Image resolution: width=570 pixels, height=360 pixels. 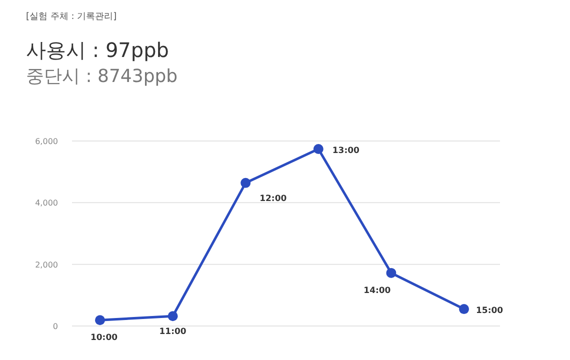 What do you see at coordinates (172, 332) in the screenshot?
I see `x-tick-label: 11:00` at bounding box center [172, 332].